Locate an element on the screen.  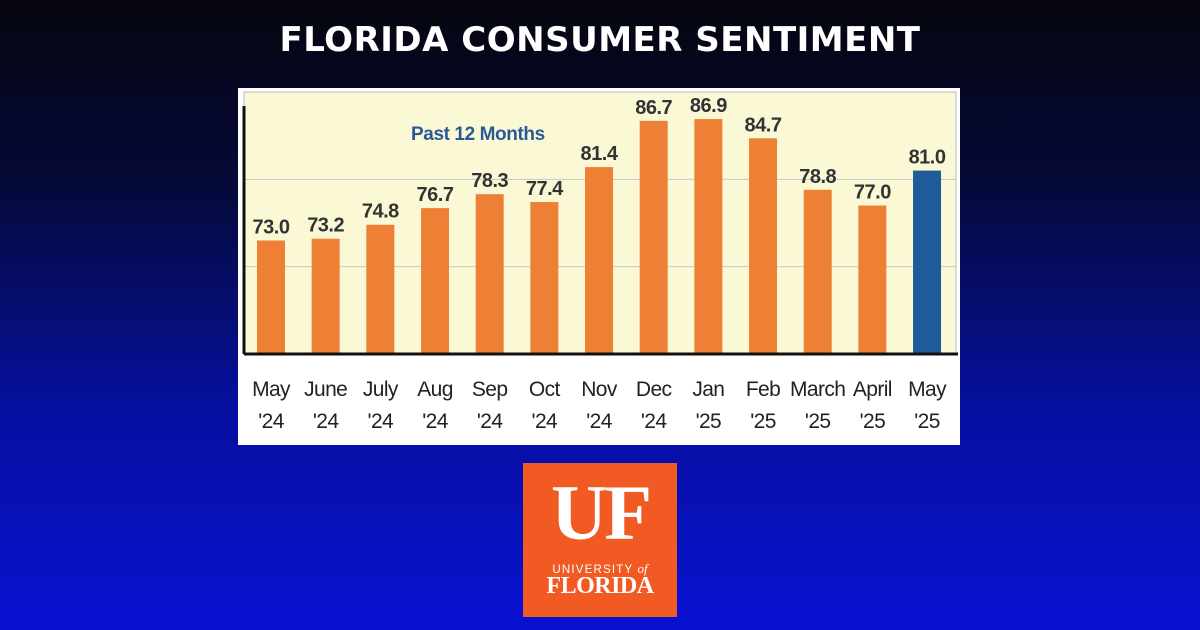
logo-university-line: UNIVERSITY of is located at coordinates (600, 569).